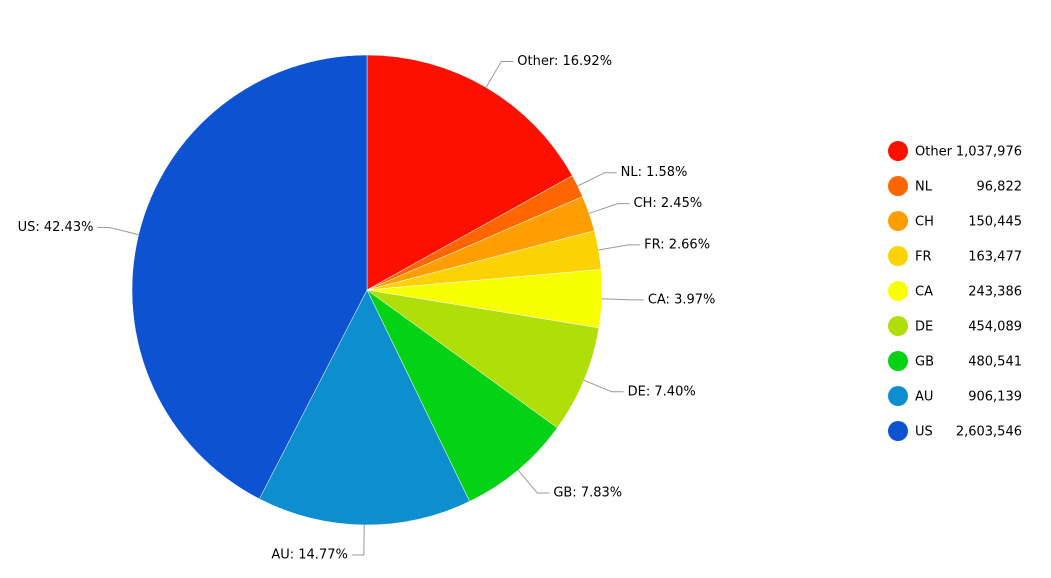  I want to click on slice-label: CA: 3.97%, so click(682, 299).